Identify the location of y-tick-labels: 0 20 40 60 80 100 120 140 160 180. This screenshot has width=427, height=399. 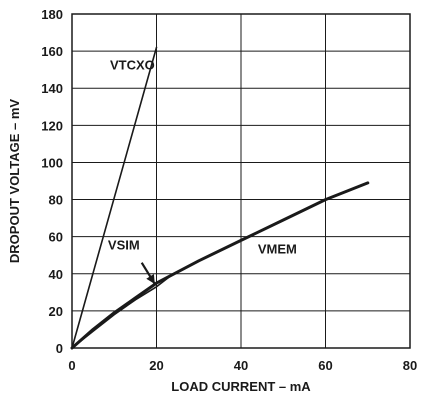
(52, 181).